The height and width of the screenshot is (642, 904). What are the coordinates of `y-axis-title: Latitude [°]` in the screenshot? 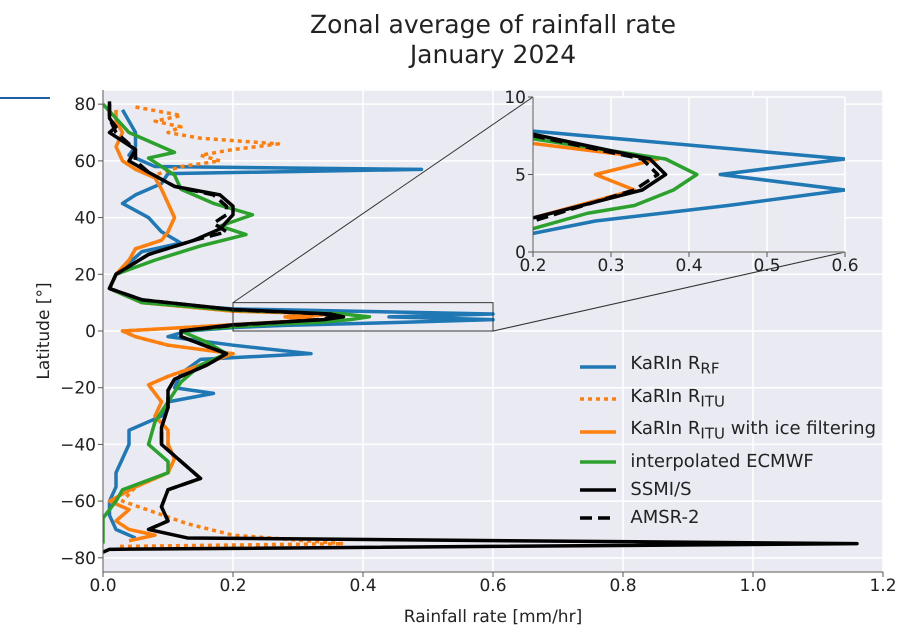 It's located at (44, 331).